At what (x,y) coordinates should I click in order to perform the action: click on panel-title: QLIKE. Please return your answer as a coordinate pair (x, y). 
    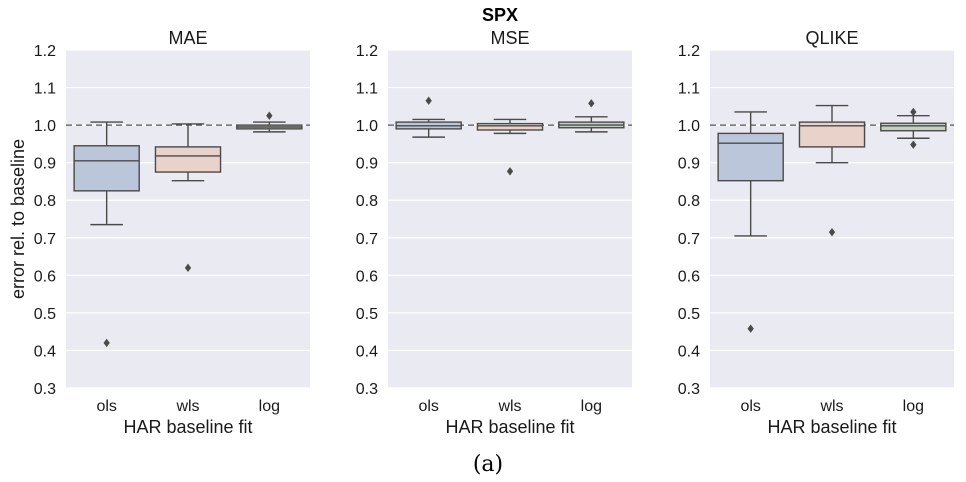
    Looking at the image, I should click on (831, 38).